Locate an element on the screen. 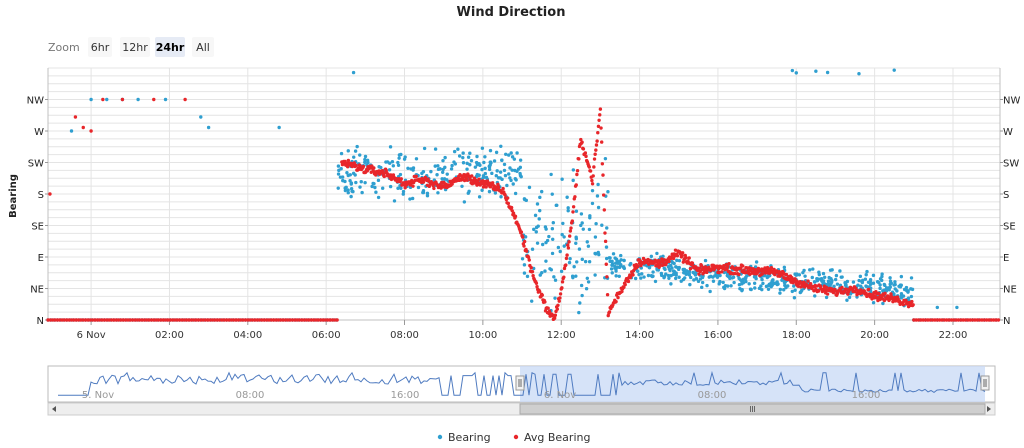  y-tick-label-right: SE is located at coordinates (1009, 227).